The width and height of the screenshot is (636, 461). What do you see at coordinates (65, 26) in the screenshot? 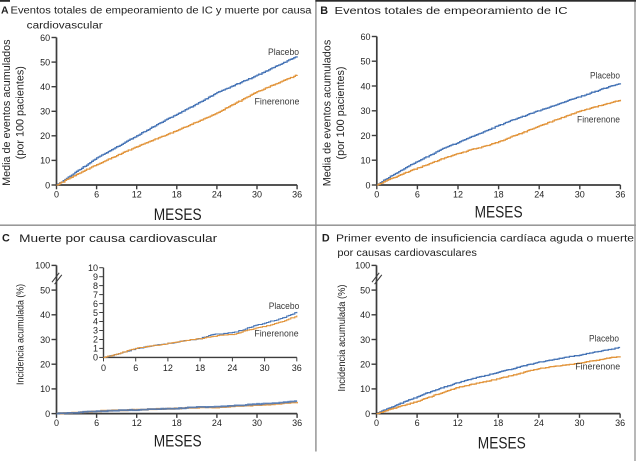
I see `svg-text: cardiovascular` at bounding box center [65, 26].